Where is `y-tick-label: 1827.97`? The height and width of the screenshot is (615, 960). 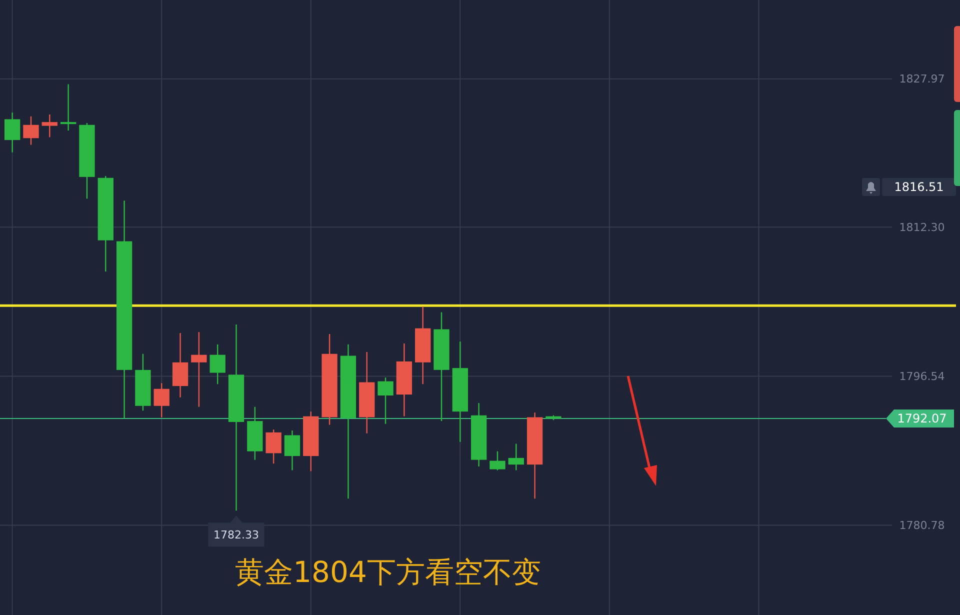
y-tick-label: 1827.97 is located at coordinates (922, 79).